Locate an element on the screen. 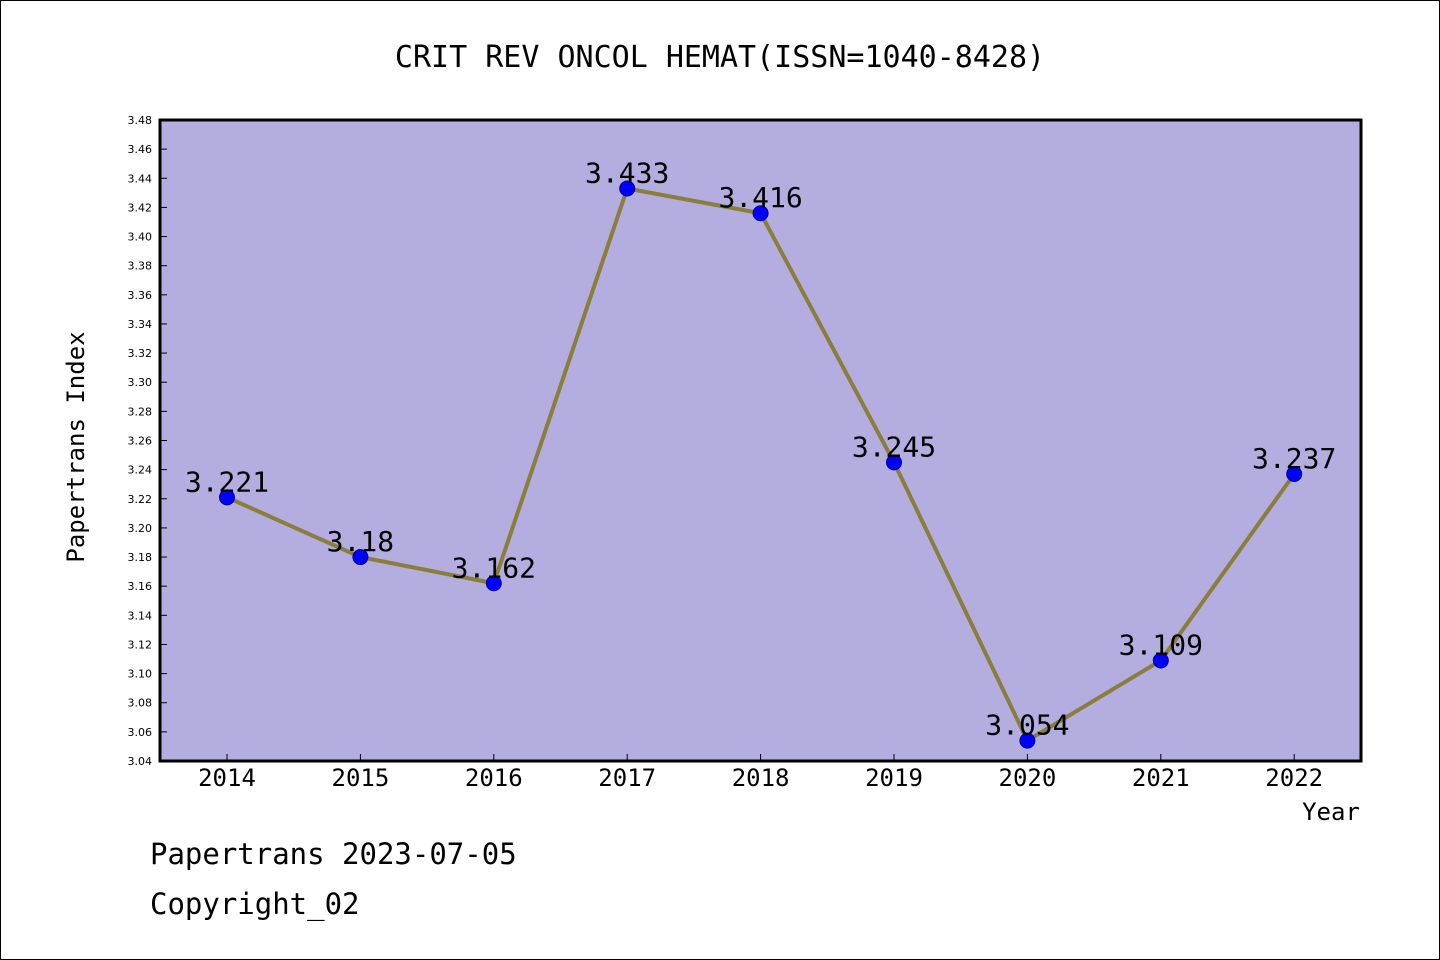 The height and width of the screenshot is (960, 1440). y-tick-label: 3.06 is located at coordinates (140, 732).